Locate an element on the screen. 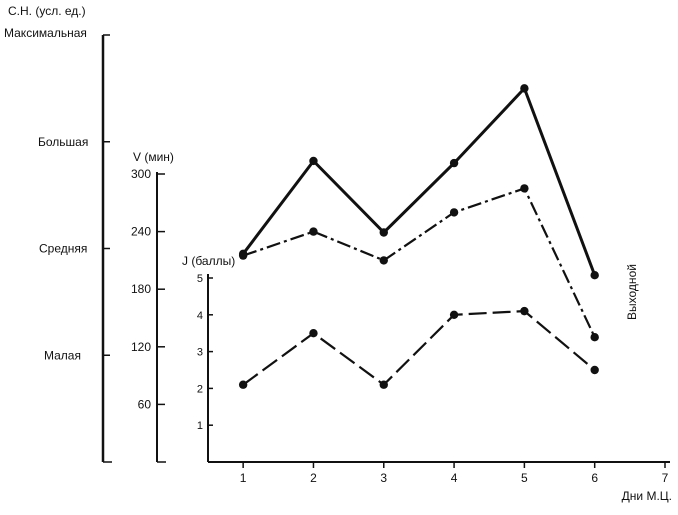  x-tick-label: 2 is located at coordinates (313, 478).